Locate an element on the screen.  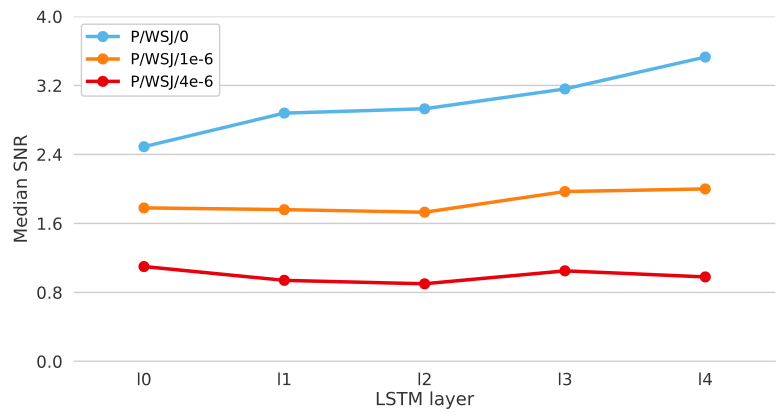
y-tick-label: 0.8 is located at coordinates (49, 292).